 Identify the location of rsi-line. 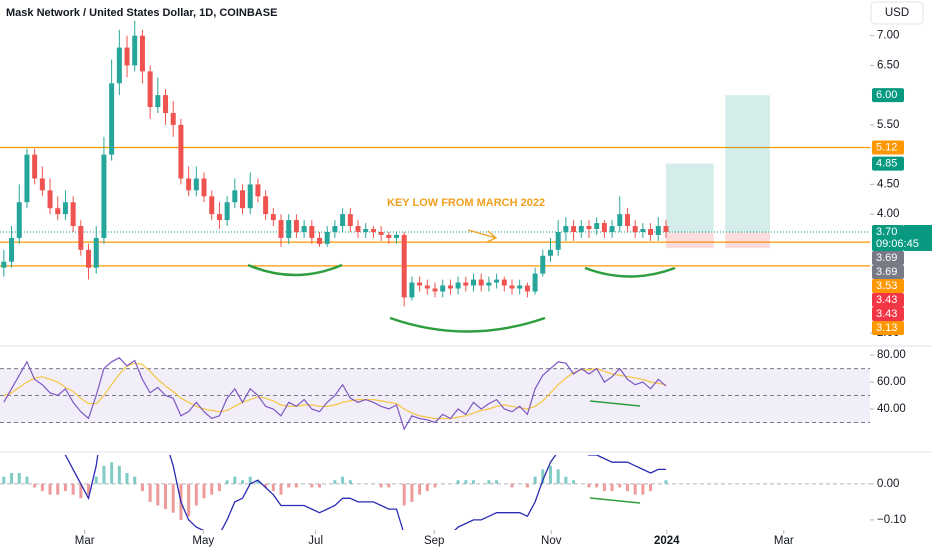
(335, 391).